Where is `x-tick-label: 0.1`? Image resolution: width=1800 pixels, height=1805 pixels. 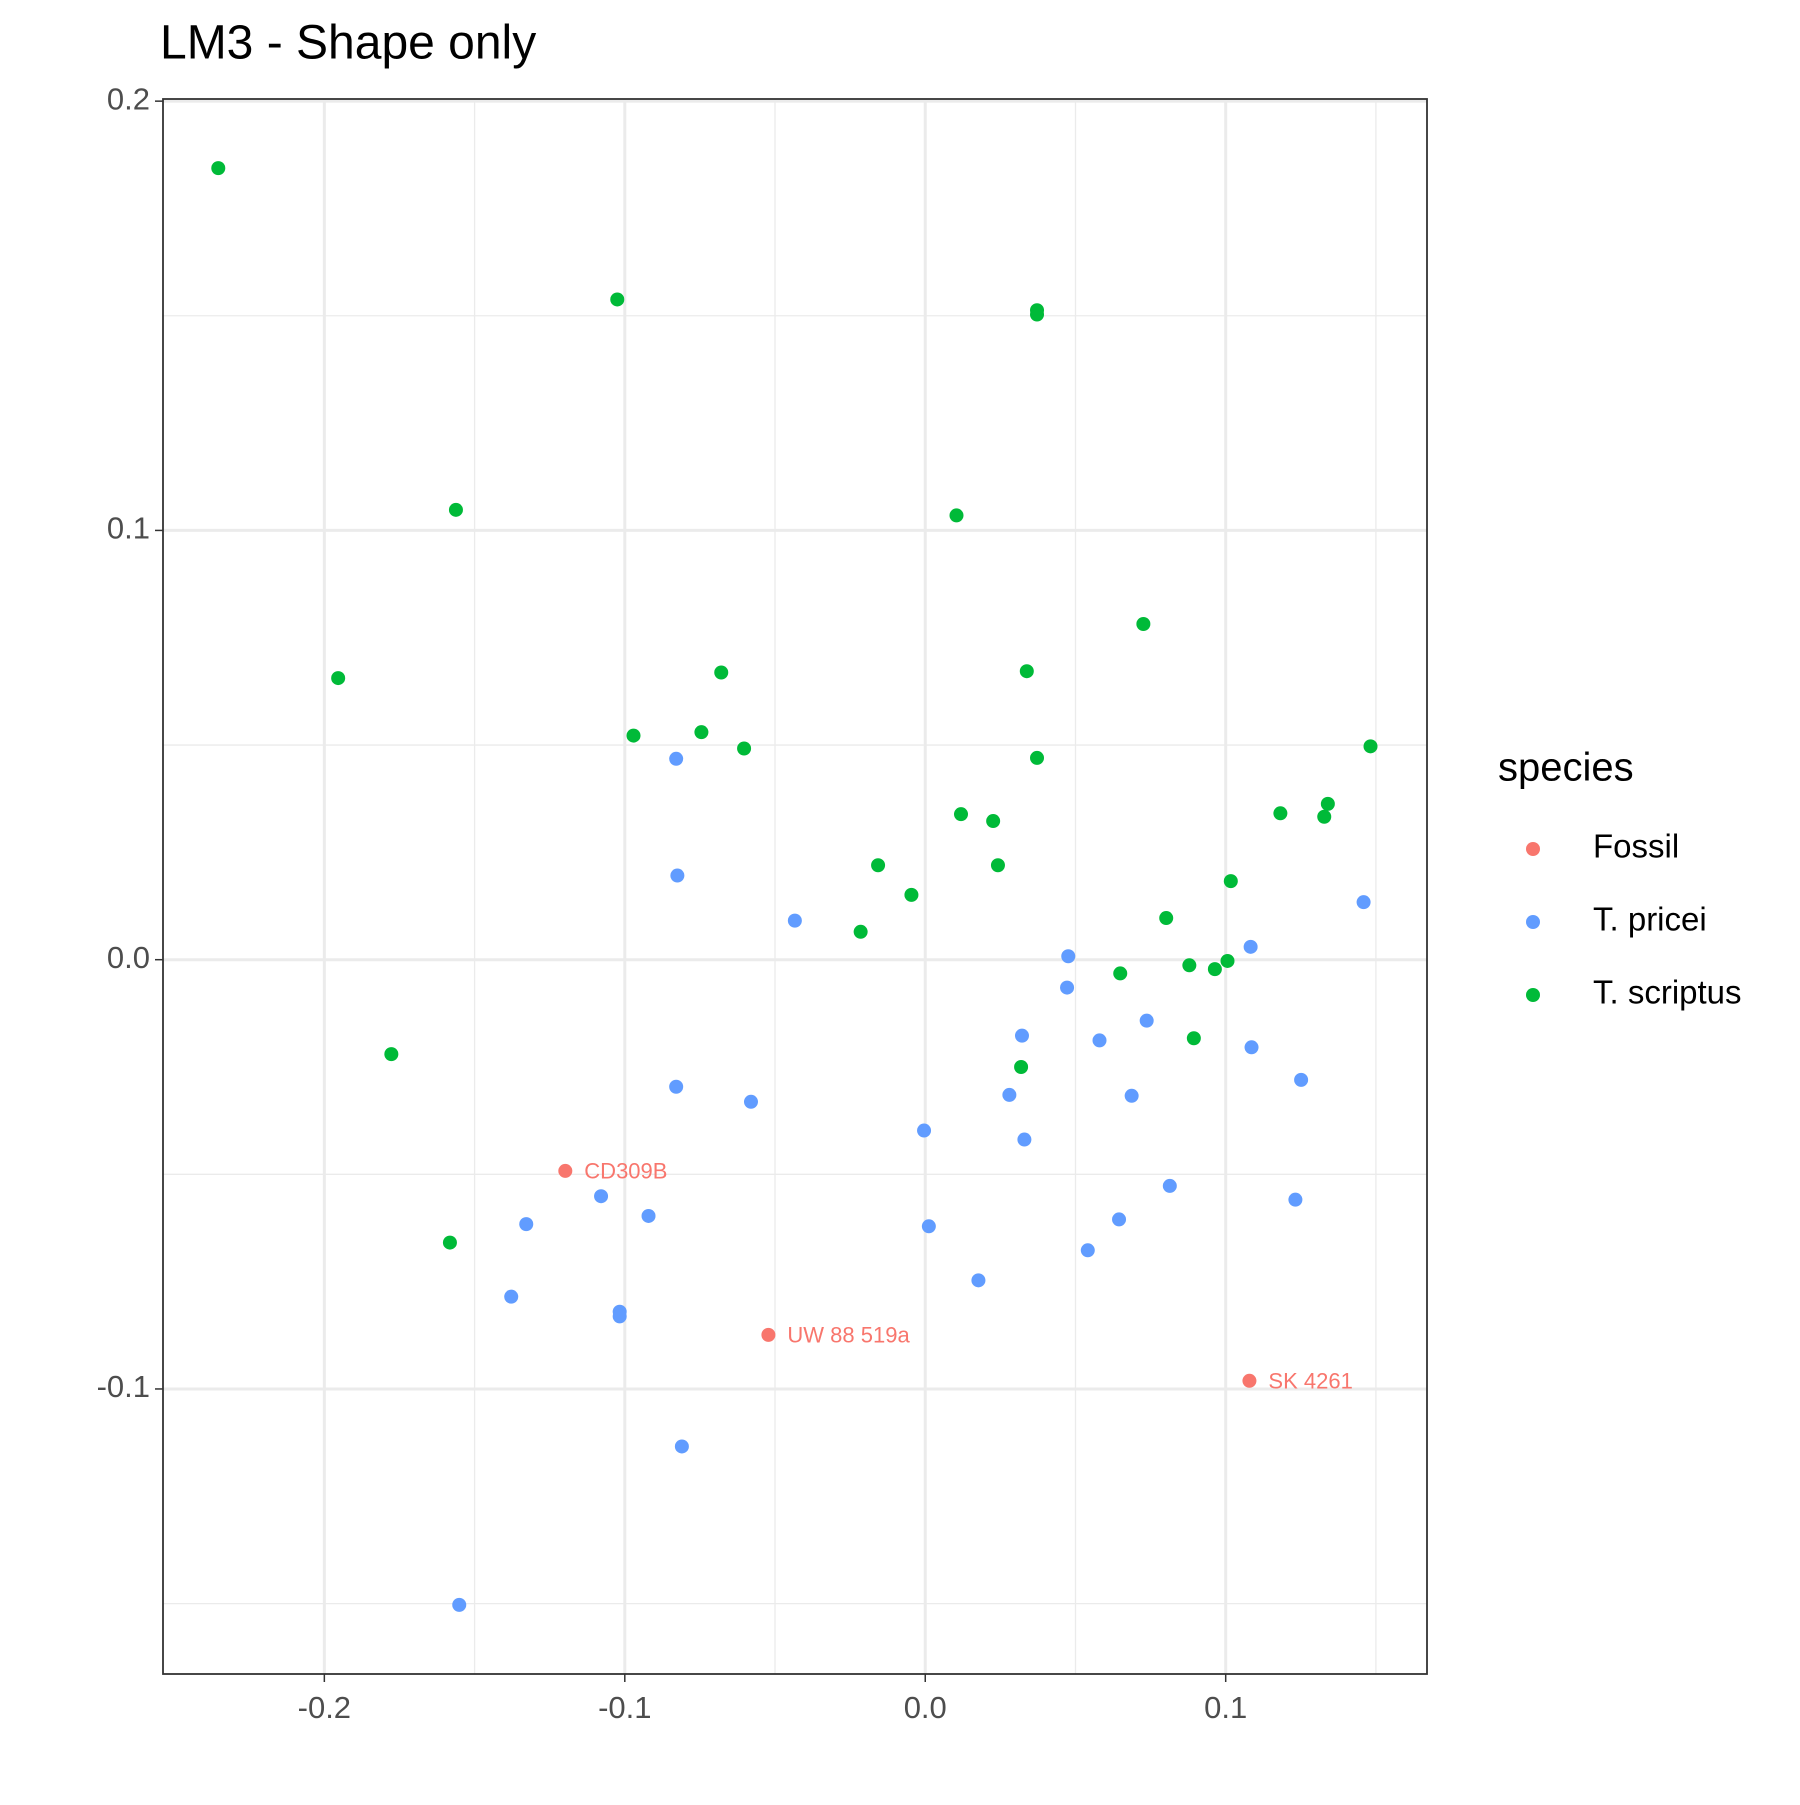
x-tick-label: 0.1 is located at coordinates (1225, 1707).